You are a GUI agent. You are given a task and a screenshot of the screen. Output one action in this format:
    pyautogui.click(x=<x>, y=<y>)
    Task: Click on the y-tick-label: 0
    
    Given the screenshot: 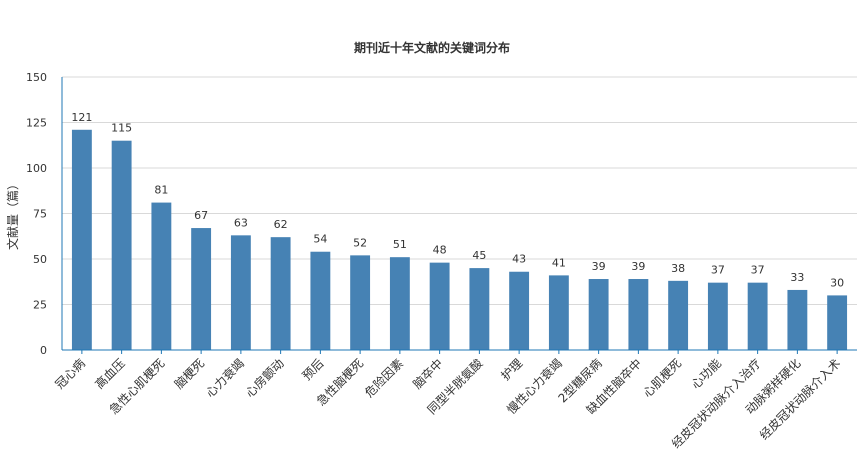 What is the action you would take?
    pyautogui.click(x=43, y=350)
    